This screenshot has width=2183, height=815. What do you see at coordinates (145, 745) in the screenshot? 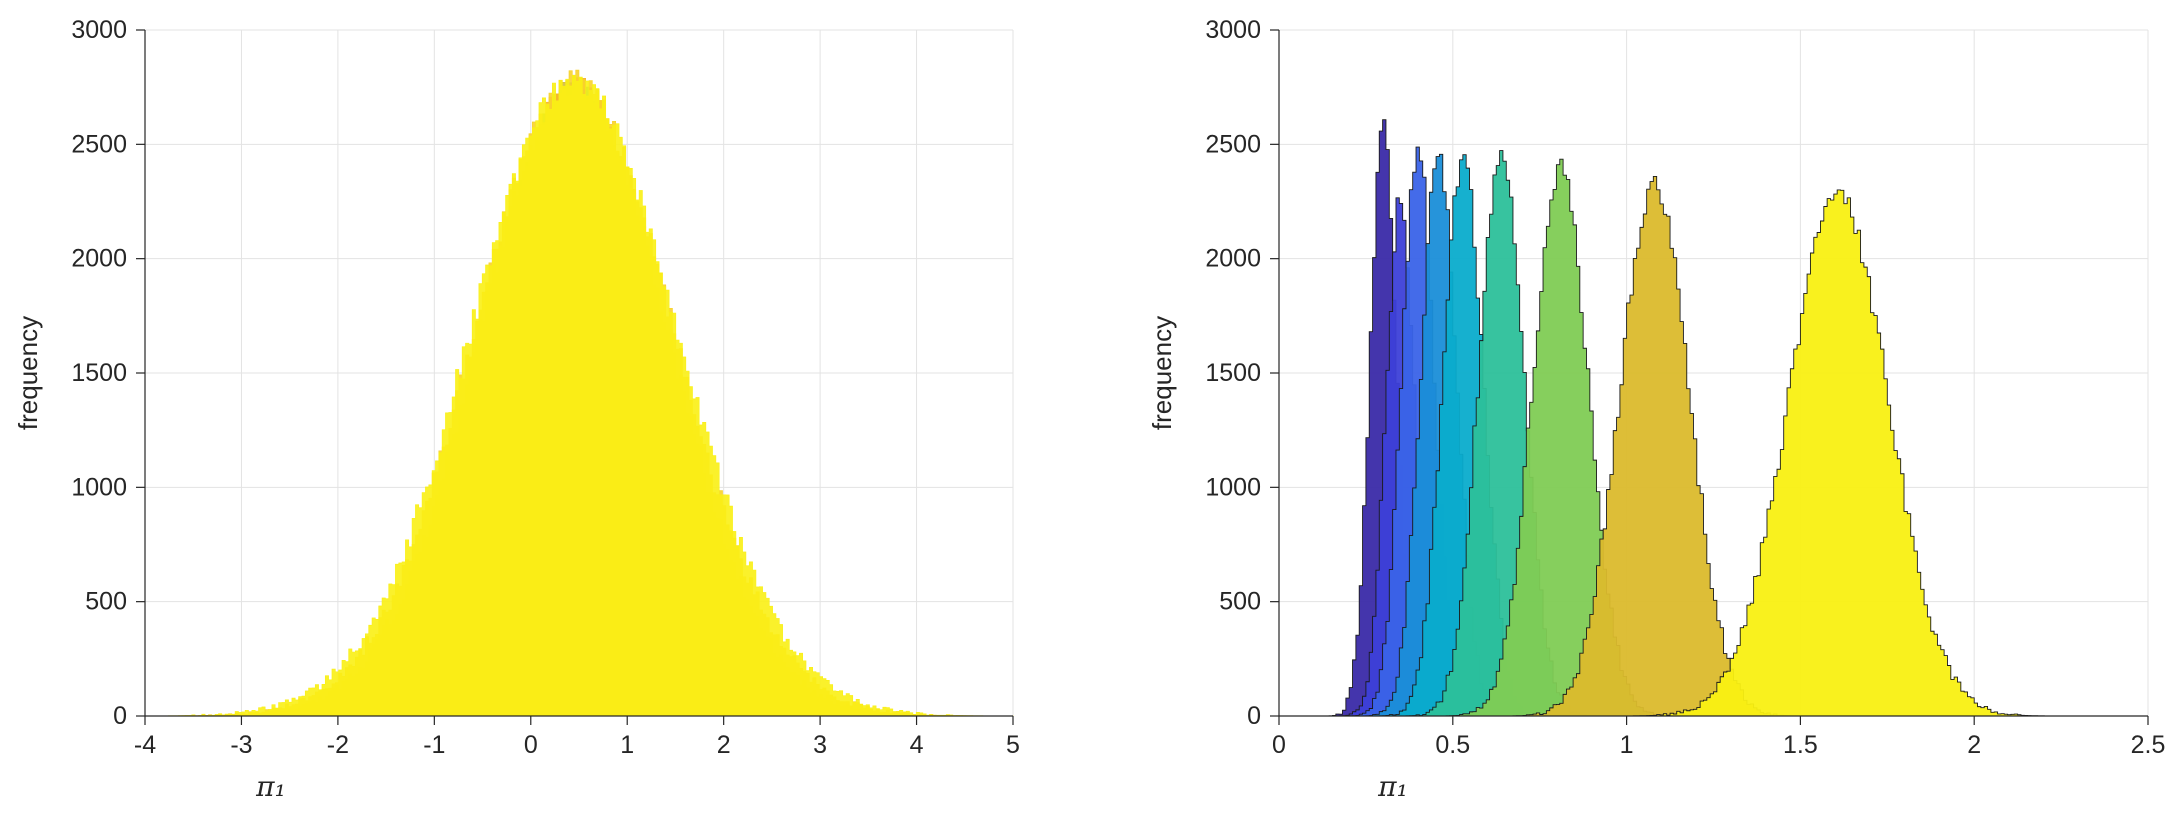
I see `x-tick-label: -4` at bounding box center [145, 745].